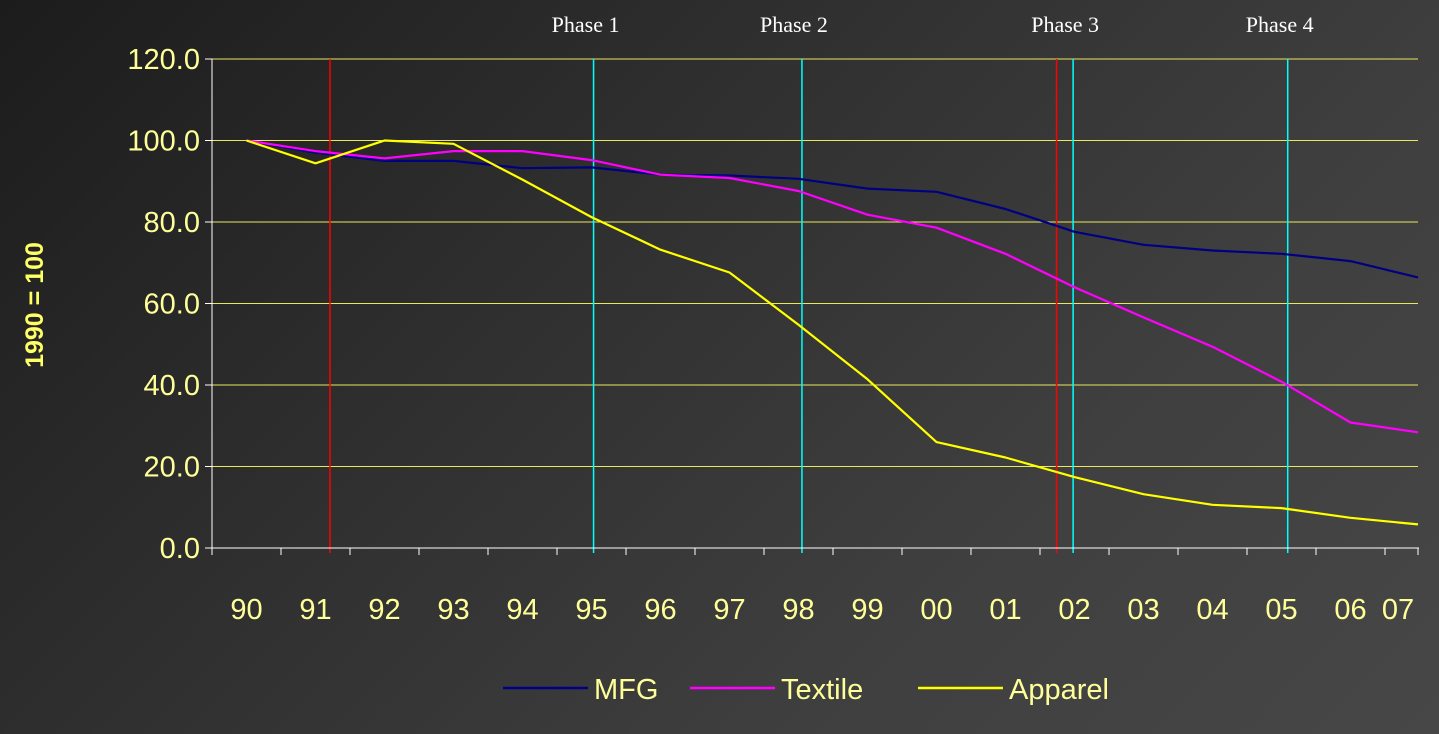 This screenshot has width=1439, height=734. What do you see at coordinates (729, 610) in the screenshot?
I see `x-tick-label: 97` at bounding box center [729, 610].